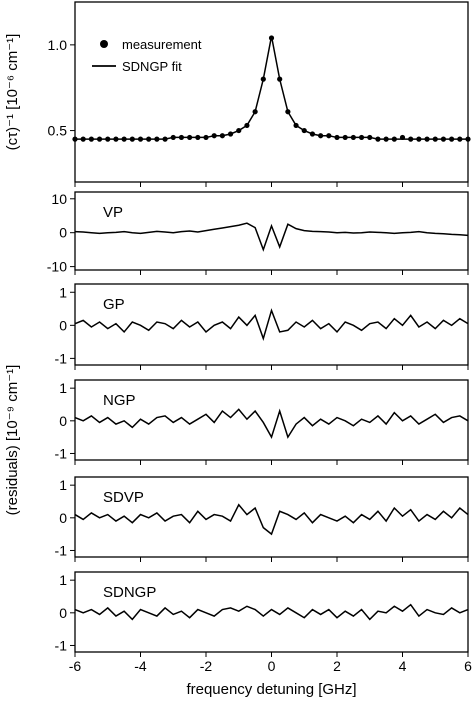  I want to click on panel-label: GP, so click(114, 304).